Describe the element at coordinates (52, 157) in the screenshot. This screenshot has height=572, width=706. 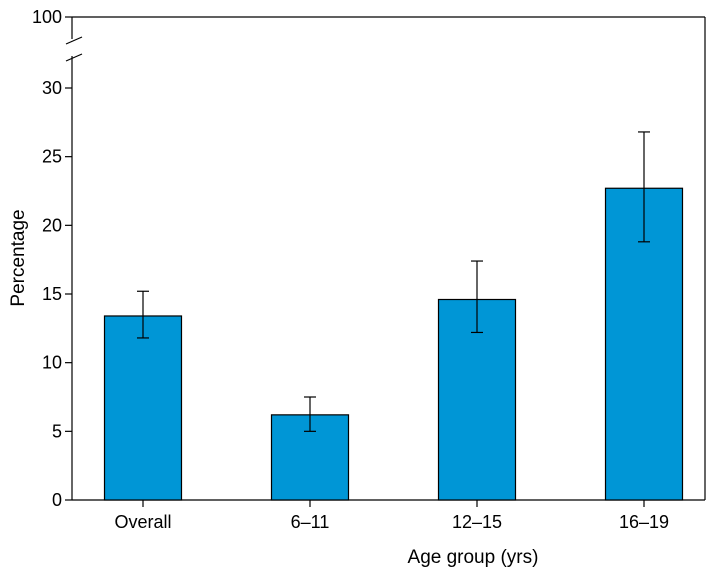
I see `y-tick-label: 25` at that location.